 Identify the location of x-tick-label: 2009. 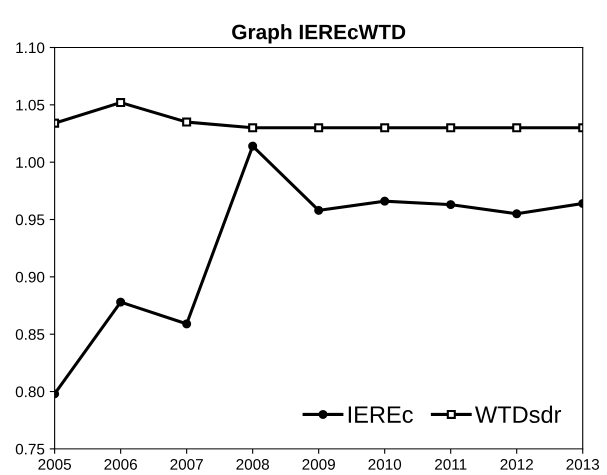
(318, 464).